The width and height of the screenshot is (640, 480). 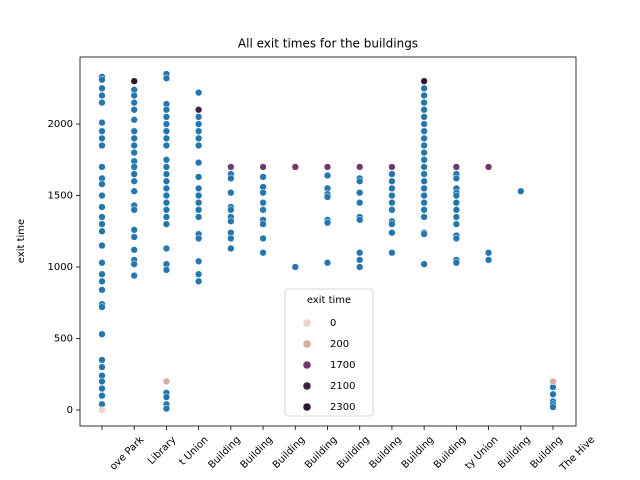 What do you see at coordinates (60, 267) in the screenshot?
I see `y-tick-label: 1000` at bounding box center [60, 267].